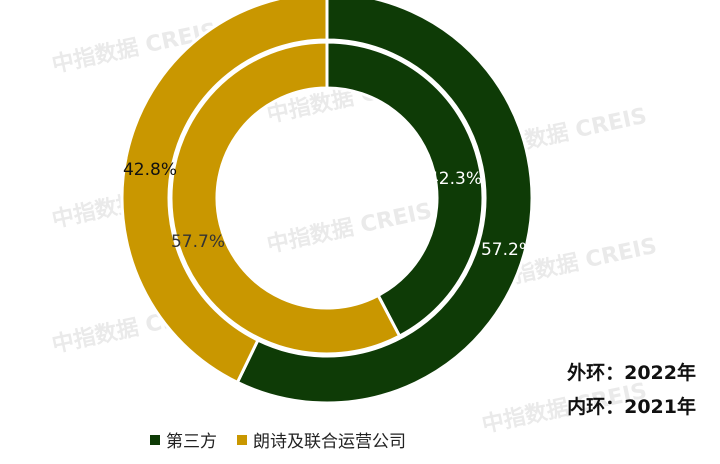  Describe the element at coordinates (329, 442) in the screenshot. I see `legend-label-landsea: 朗诗及联合运营公司` at that location.